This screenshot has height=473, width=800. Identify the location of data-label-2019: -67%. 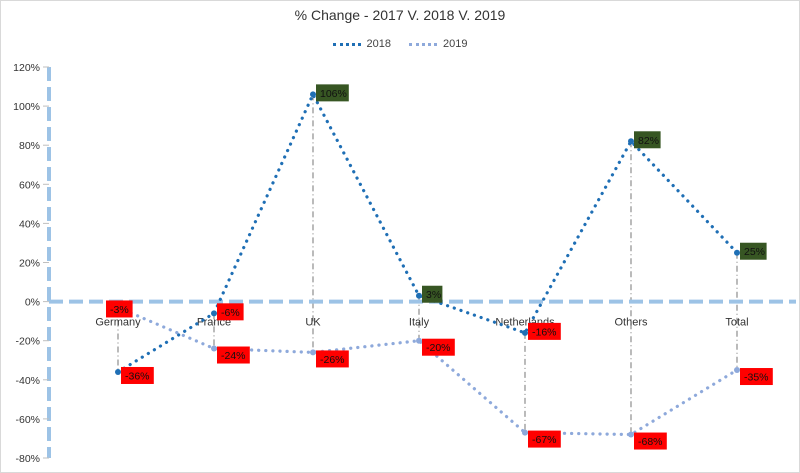
(544, 440).